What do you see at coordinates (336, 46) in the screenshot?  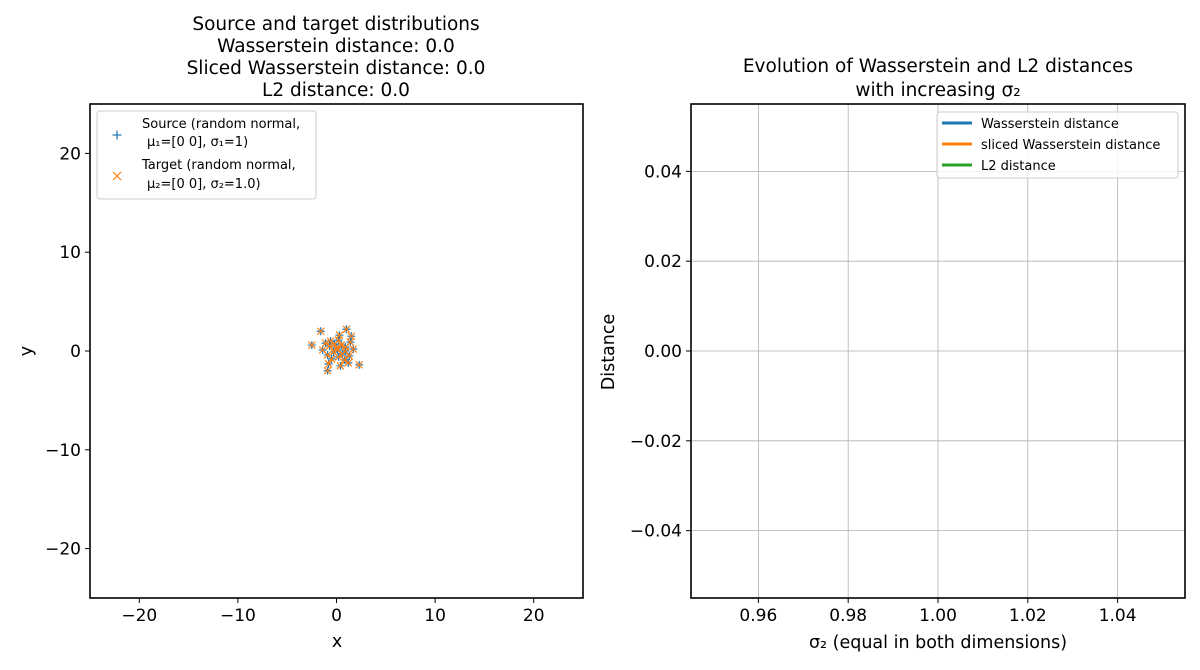 I see `scatter-title-line-2: Wasserstein distance: 0.0` at bounding box center [336, 46].